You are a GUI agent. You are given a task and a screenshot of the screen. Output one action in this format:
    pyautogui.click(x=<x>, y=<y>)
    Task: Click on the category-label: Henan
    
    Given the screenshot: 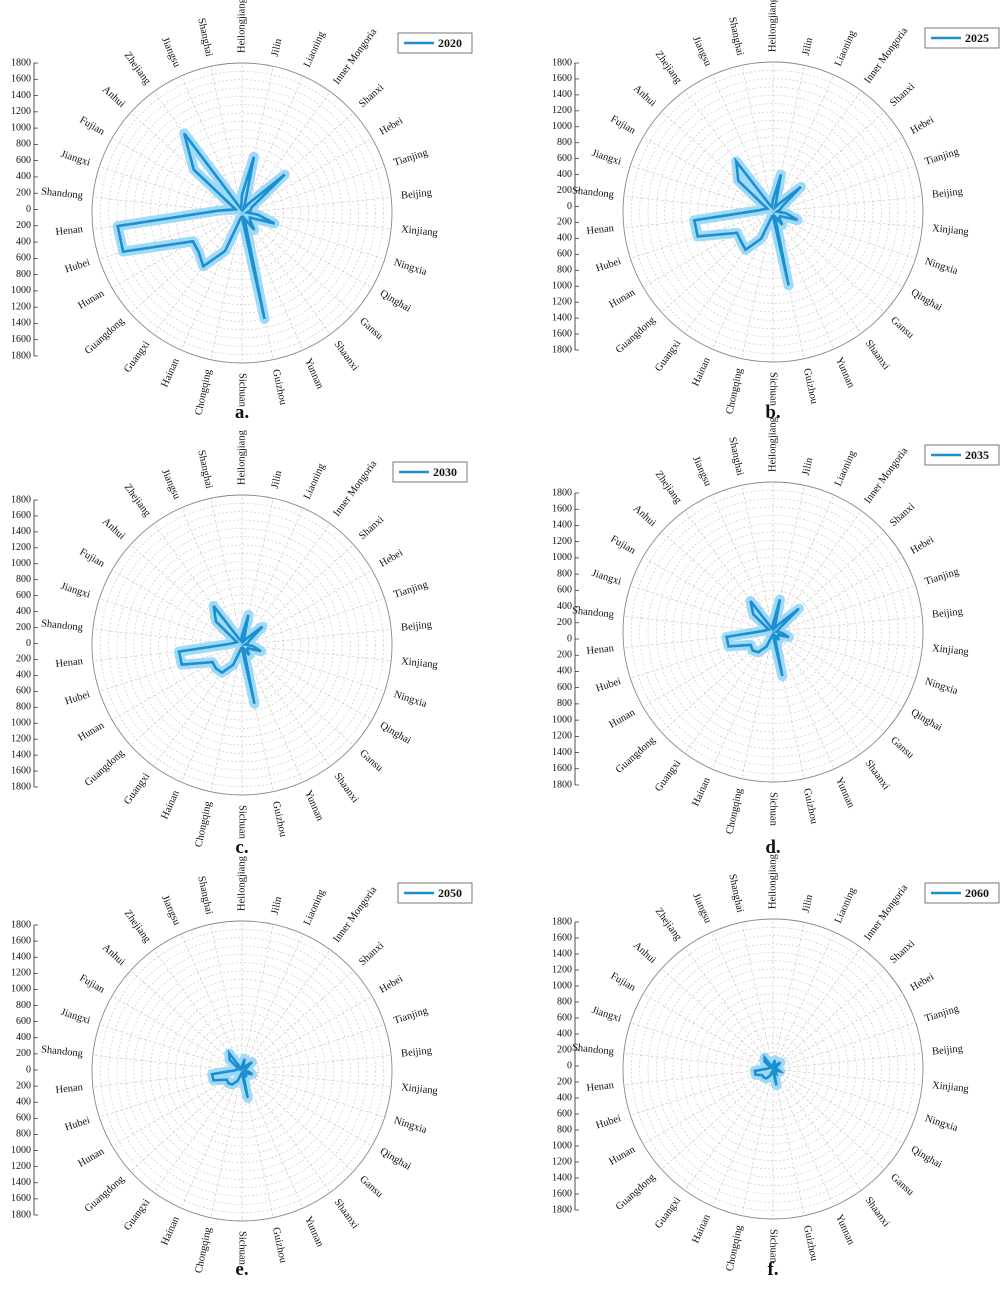 What is the action you would take?
    pyautogui.click(x=69, y=1089)
    